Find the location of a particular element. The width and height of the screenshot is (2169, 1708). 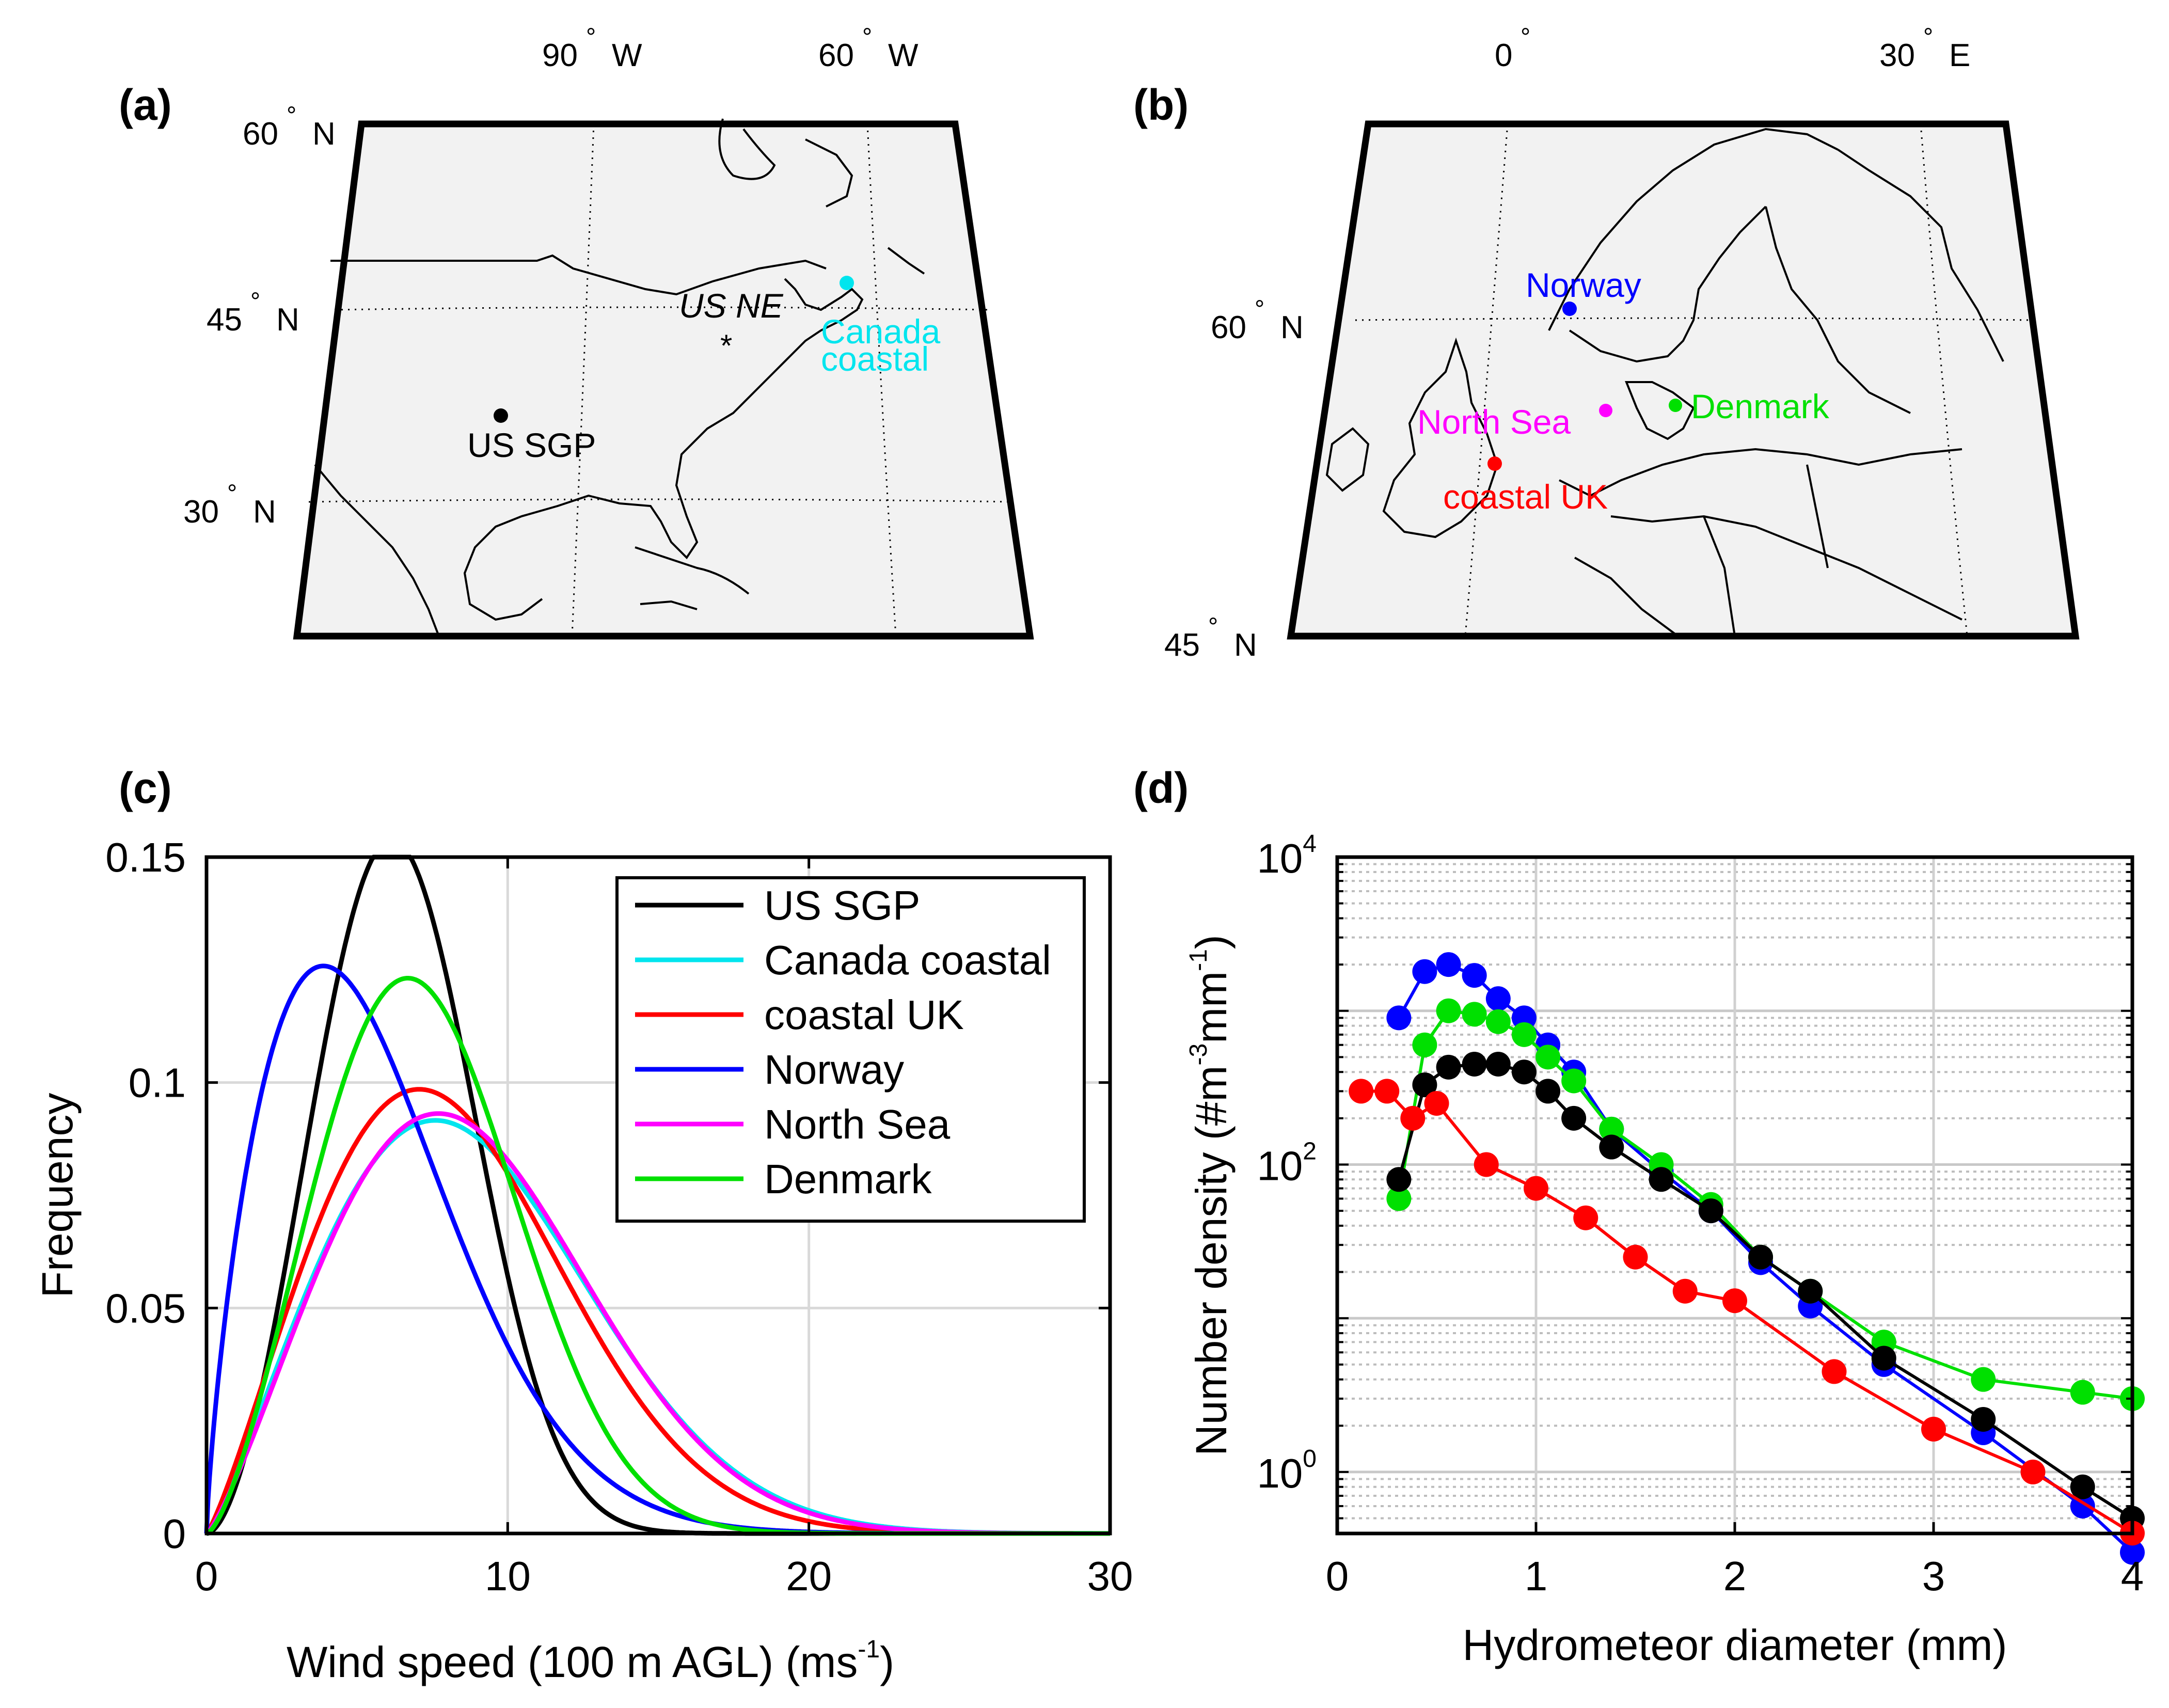

svg-text: E is located at coordinates (1959, 55).